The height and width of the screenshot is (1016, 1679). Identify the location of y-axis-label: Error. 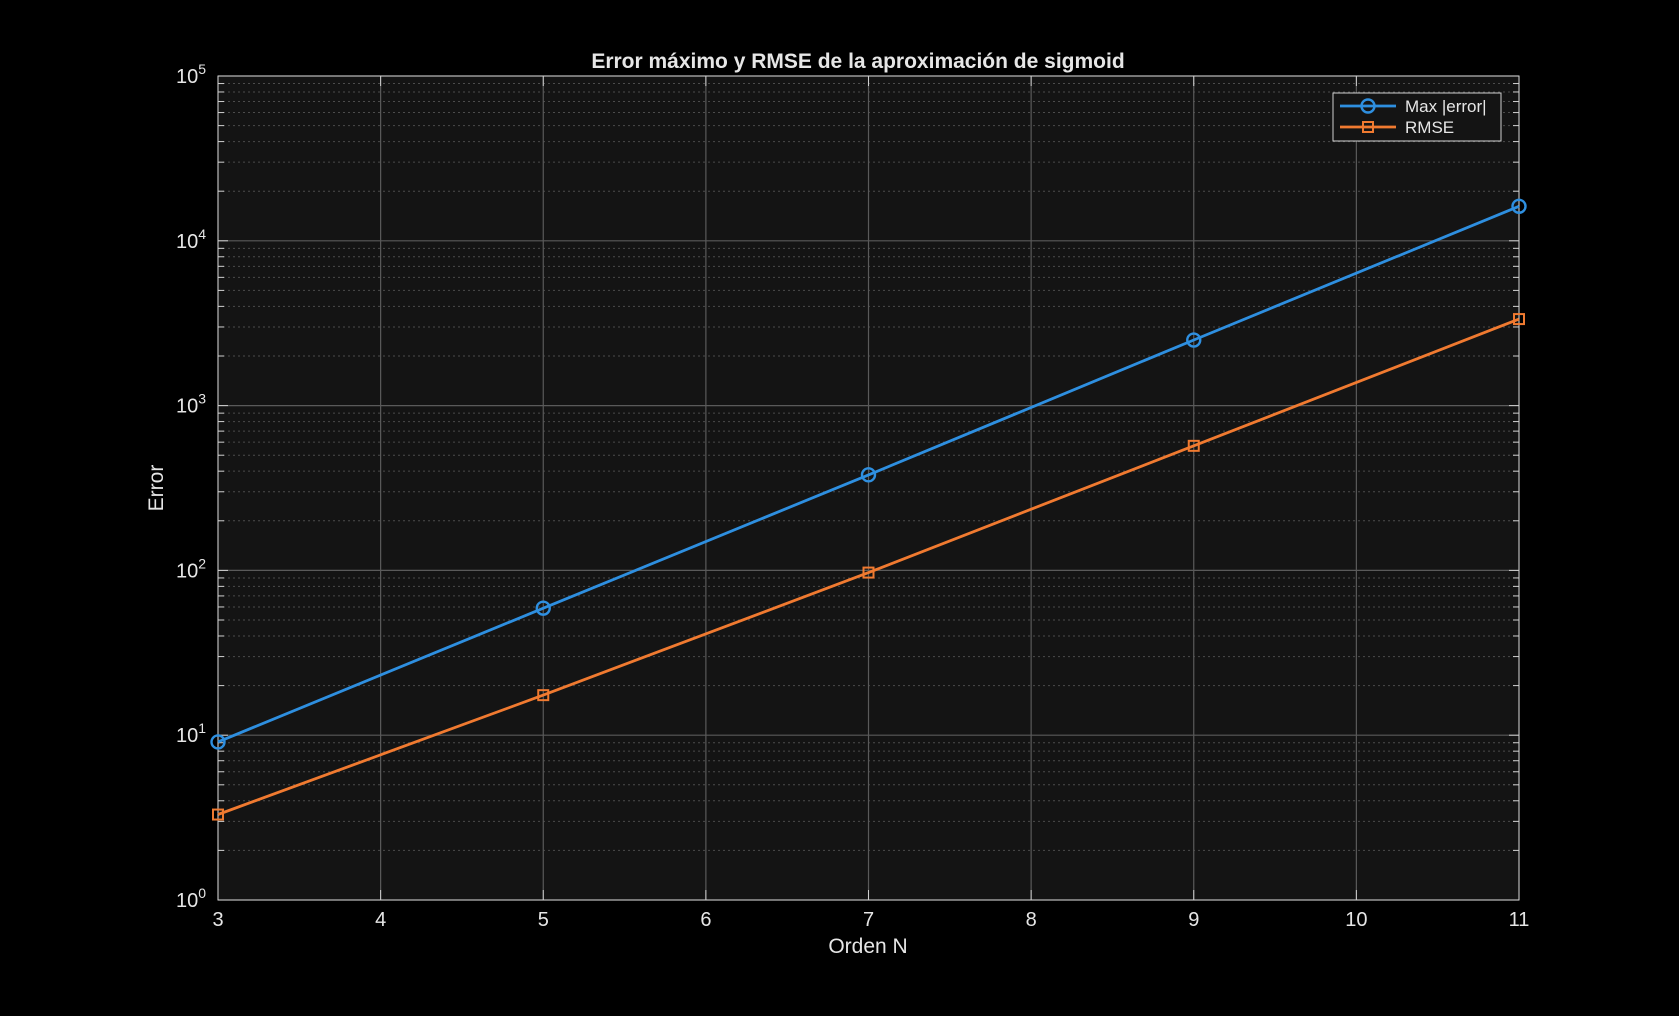
(156, 488).